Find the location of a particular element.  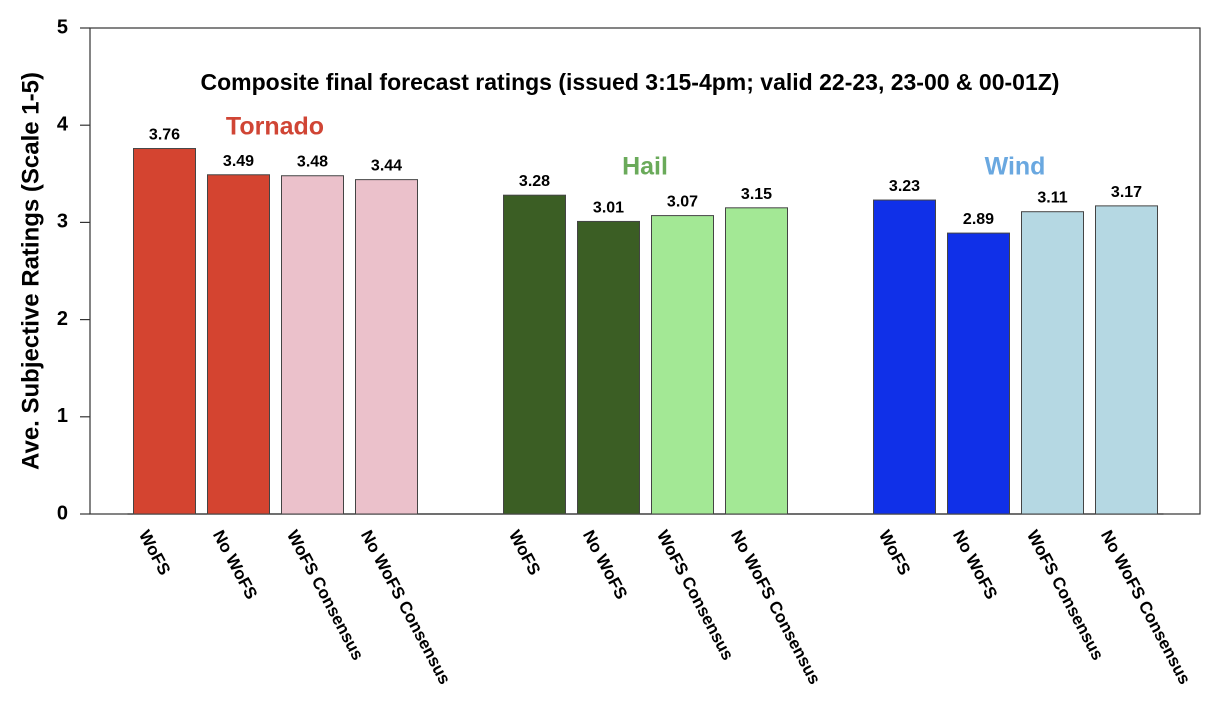

y-tick-label: 3 is located at coordinates (62, 222).